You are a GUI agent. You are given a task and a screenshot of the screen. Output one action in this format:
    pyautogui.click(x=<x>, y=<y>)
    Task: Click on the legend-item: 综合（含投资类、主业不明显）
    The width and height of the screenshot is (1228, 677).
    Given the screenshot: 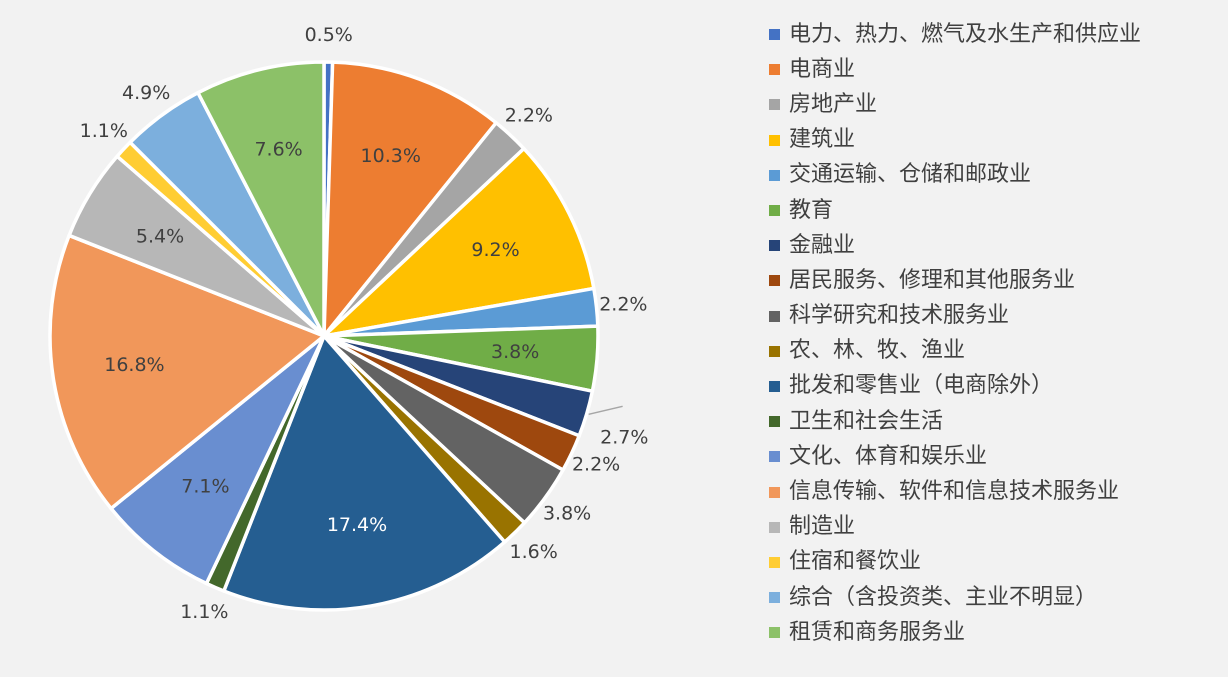 What is the action you would take?
    pyautogui.click(x=955, y=597)
    